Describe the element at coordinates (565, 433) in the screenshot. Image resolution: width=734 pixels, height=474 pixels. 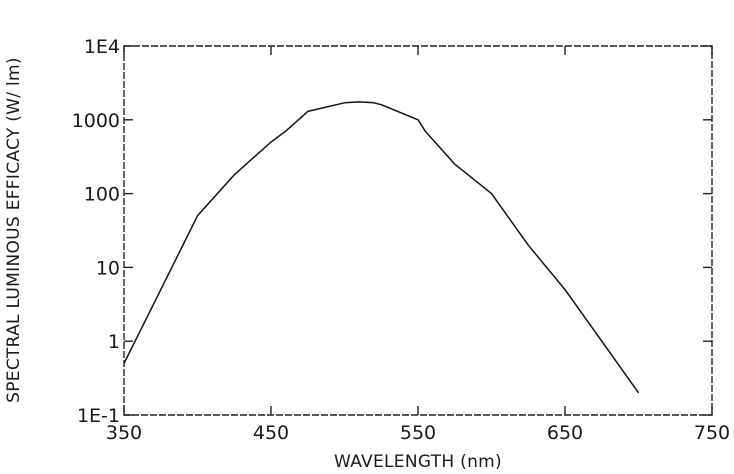
I see `x-tick-label: 650` at that location.